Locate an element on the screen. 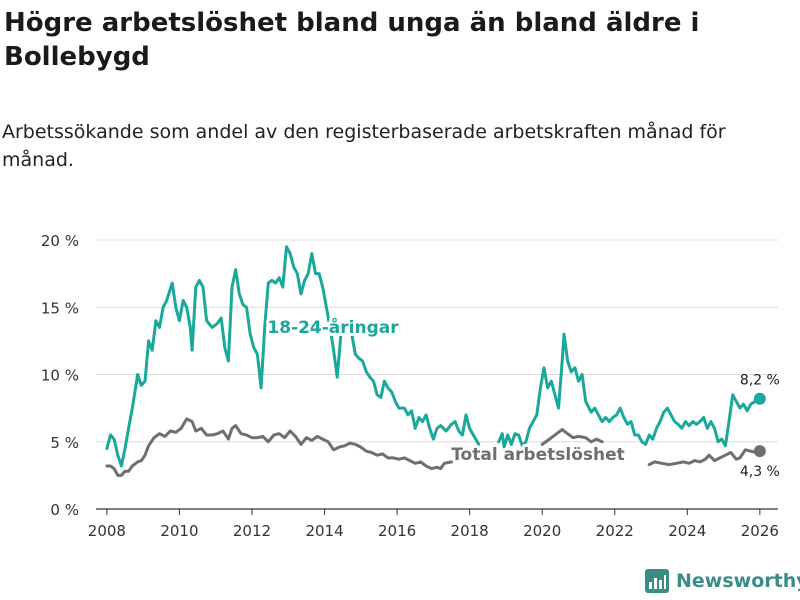 This screenshot has height=600, width=800. newsworthy-logo: Newsworthy is located at coordinates (722, 581).